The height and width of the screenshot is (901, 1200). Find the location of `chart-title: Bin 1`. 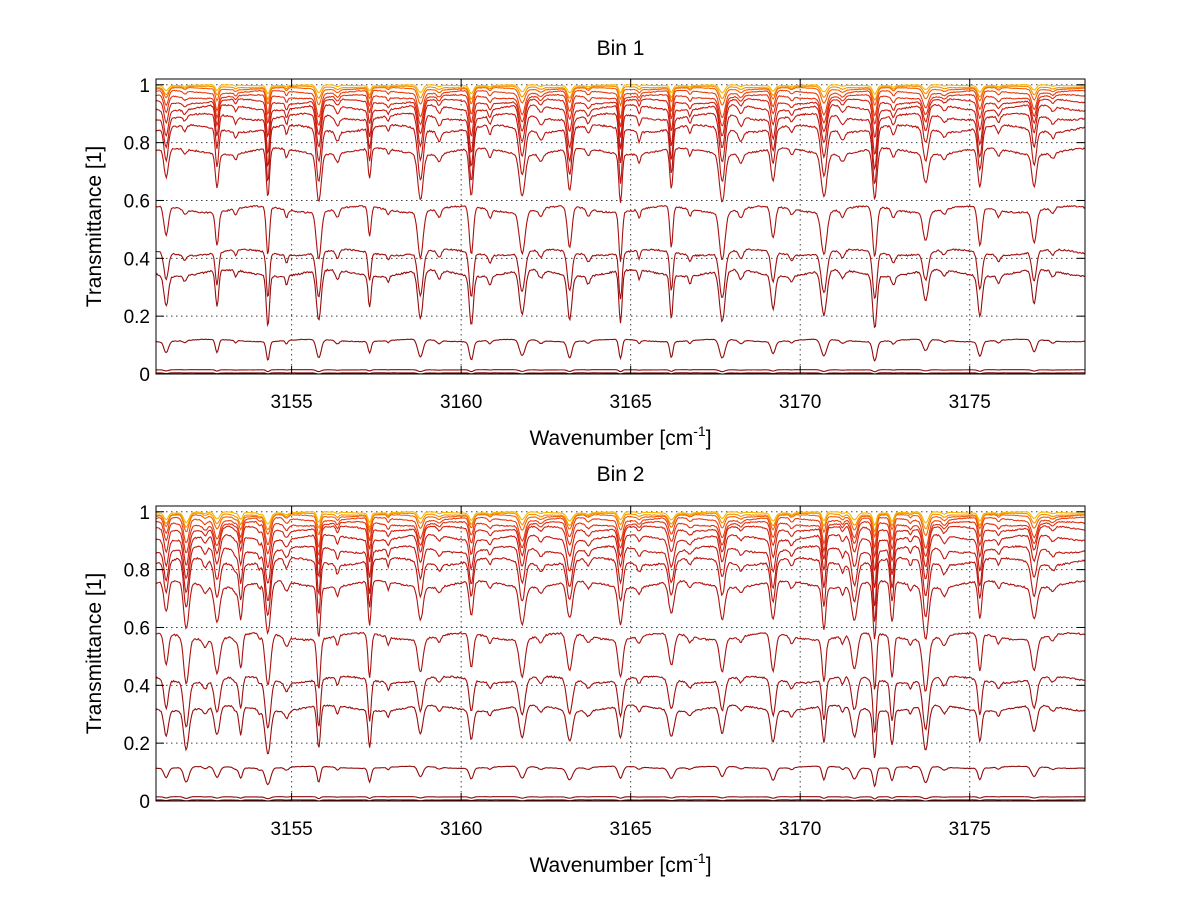

chart-title: Bin 1 is located at coordinates (621, 48).